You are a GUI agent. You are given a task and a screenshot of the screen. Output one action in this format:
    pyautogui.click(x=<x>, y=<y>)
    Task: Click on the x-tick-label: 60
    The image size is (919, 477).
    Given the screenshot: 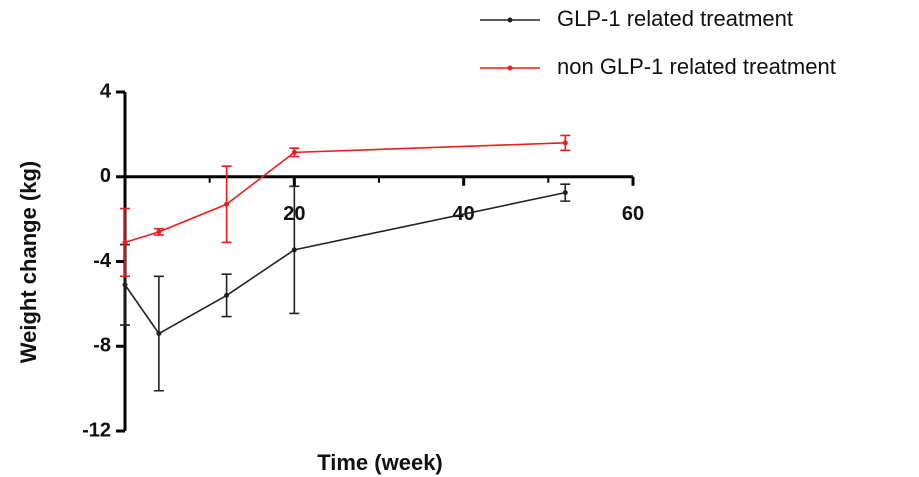 What is the action you would take?
    pyautogui.click(x=633, y=214)
    